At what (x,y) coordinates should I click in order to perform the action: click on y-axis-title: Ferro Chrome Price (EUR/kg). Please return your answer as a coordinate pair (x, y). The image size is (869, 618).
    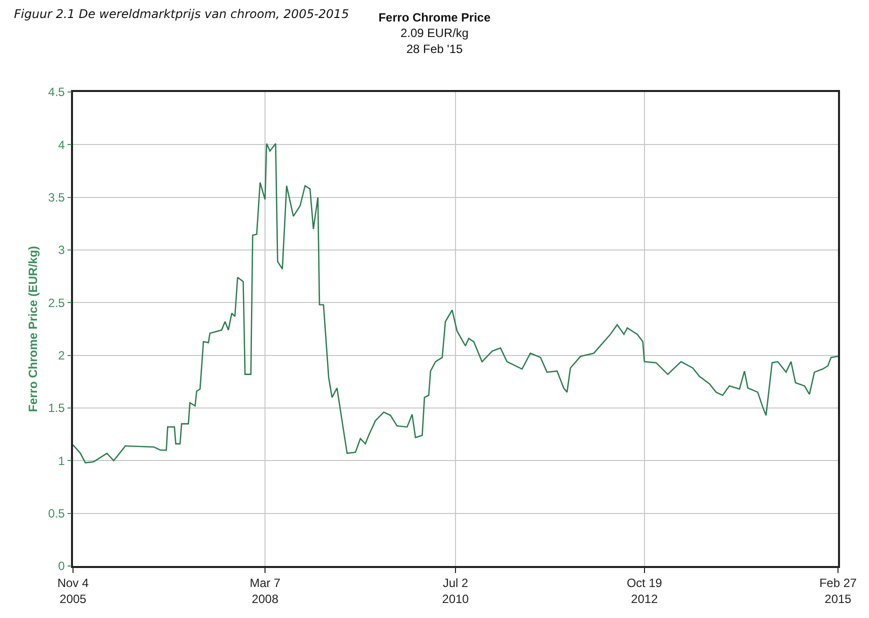
    Looking at the image, I should click on (33, 329).